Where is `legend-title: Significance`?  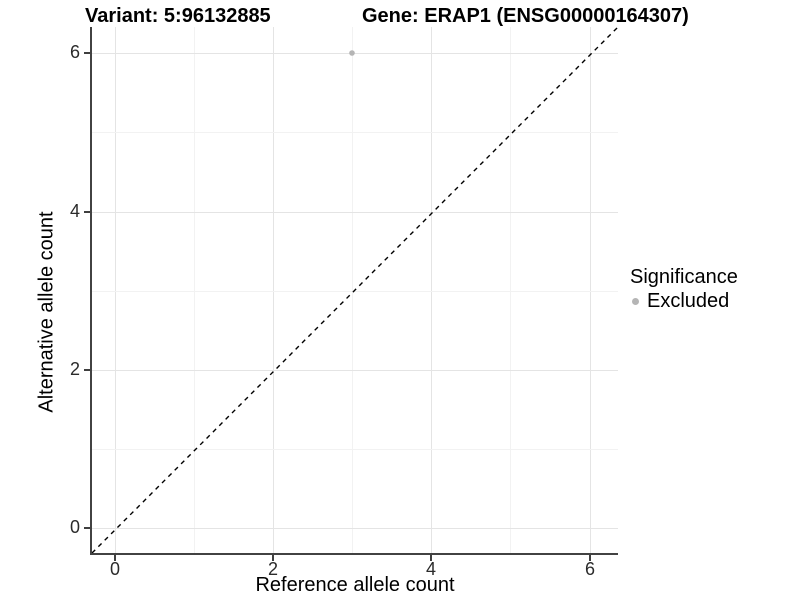 legend-title: Significance is located at coordinates (684, 277).